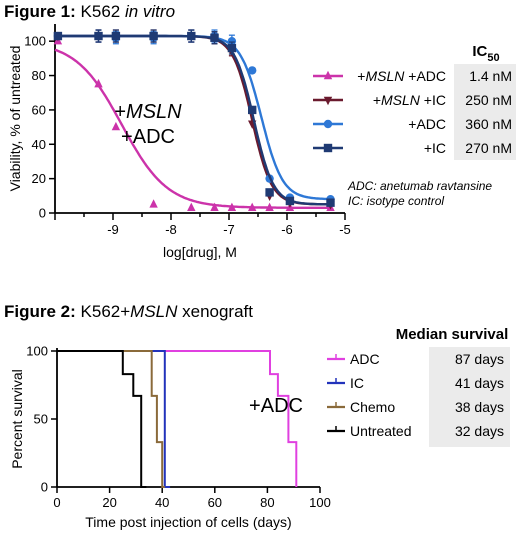  Describe the element at coordinates (372, 407) in the screenshot. I see `legend-label: Chemo` at that location.